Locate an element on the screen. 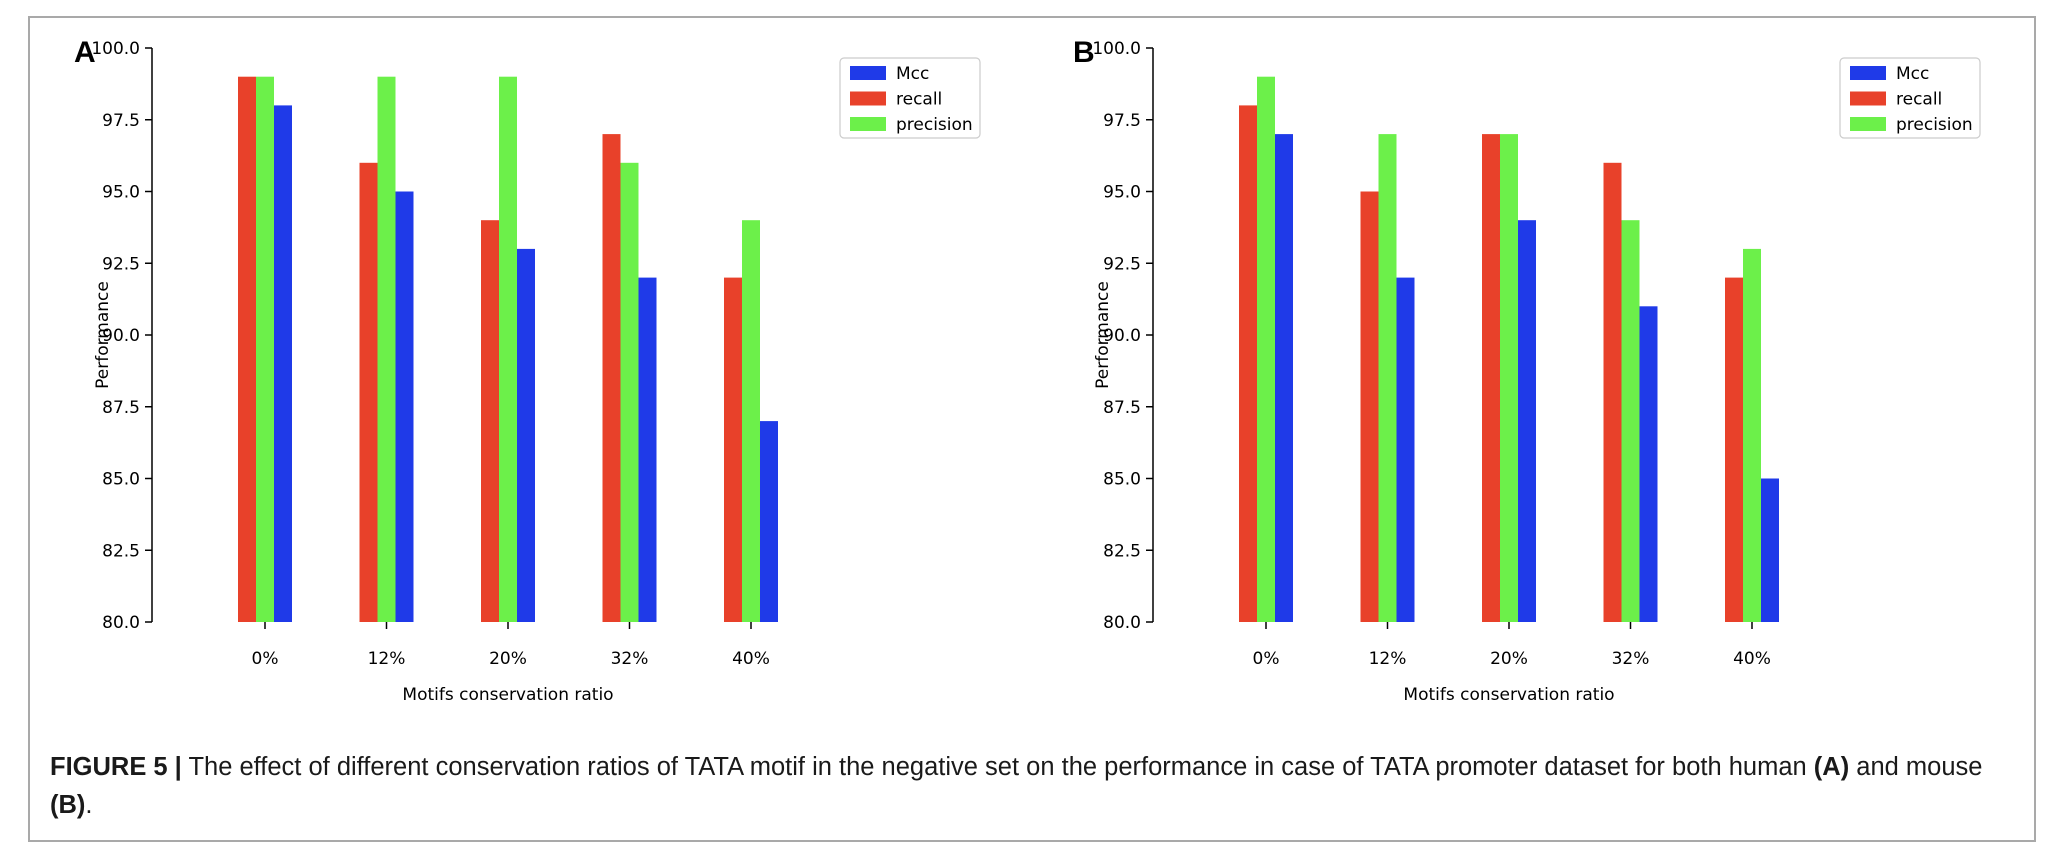  figure-label: FIGURE 5 | is located at coordinates (116, 767).